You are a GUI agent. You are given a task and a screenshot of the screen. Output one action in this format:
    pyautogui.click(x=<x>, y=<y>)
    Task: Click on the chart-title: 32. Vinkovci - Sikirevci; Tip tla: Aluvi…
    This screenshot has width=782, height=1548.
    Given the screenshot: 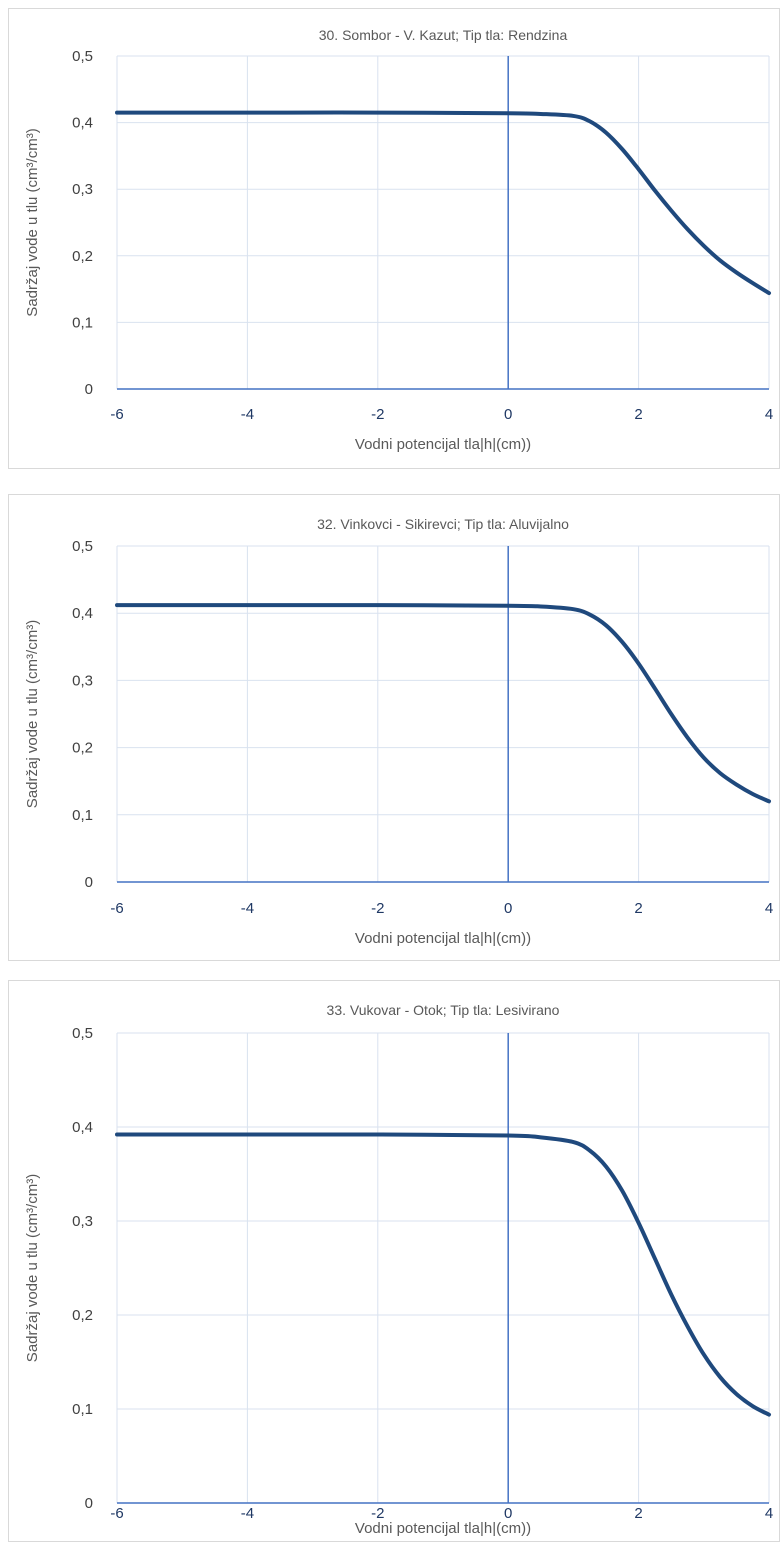 What is the action you would take?
    pyautogui.click(x=443, y=524)
    